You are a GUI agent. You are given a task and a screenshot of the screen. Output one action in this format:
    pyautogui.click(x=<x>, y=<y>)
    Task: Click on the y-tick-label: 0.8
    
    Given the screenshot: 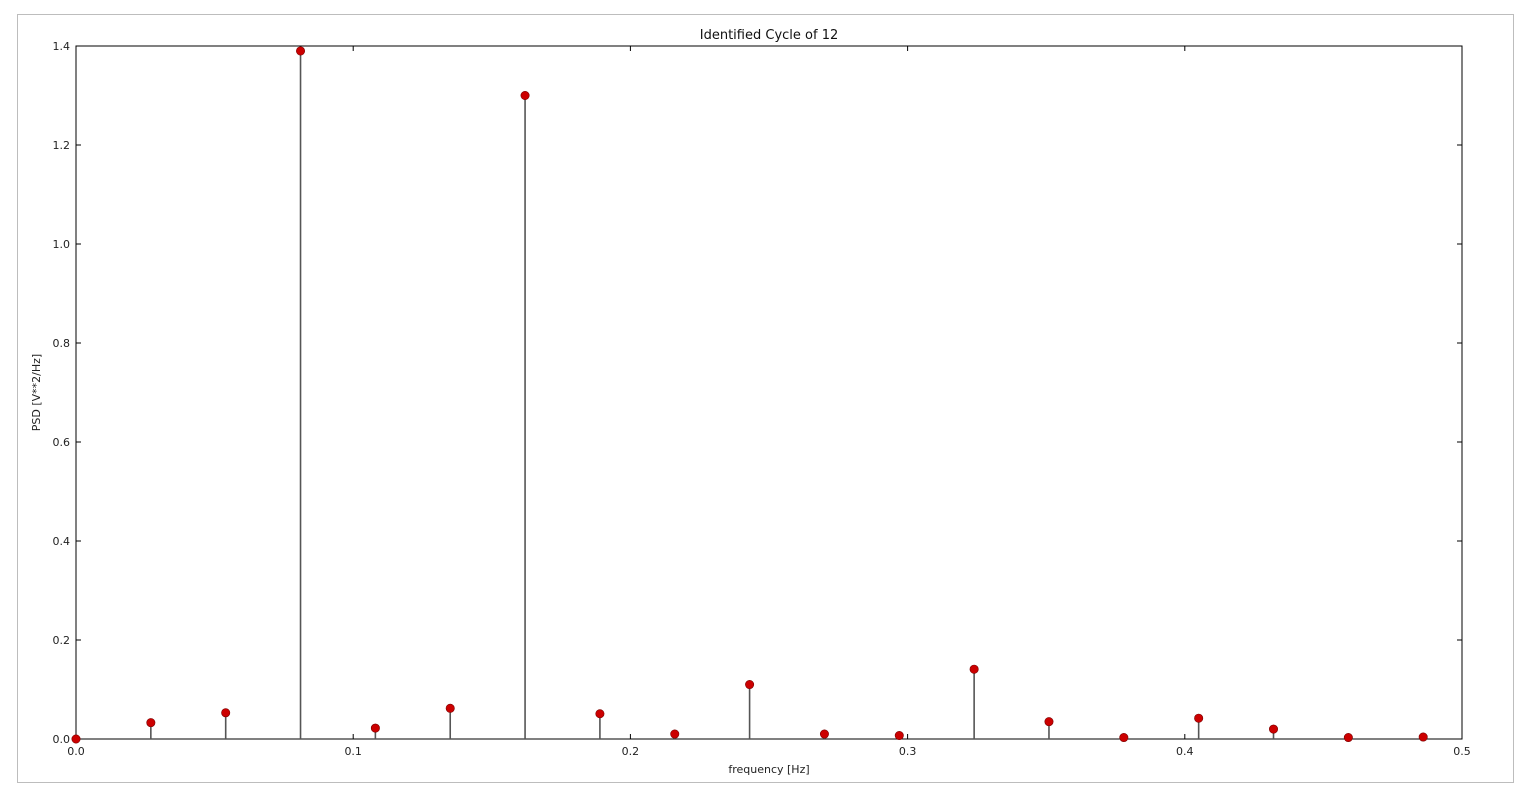 What is the action you would take?
    pyautogui.click(x=62, y=343)
    